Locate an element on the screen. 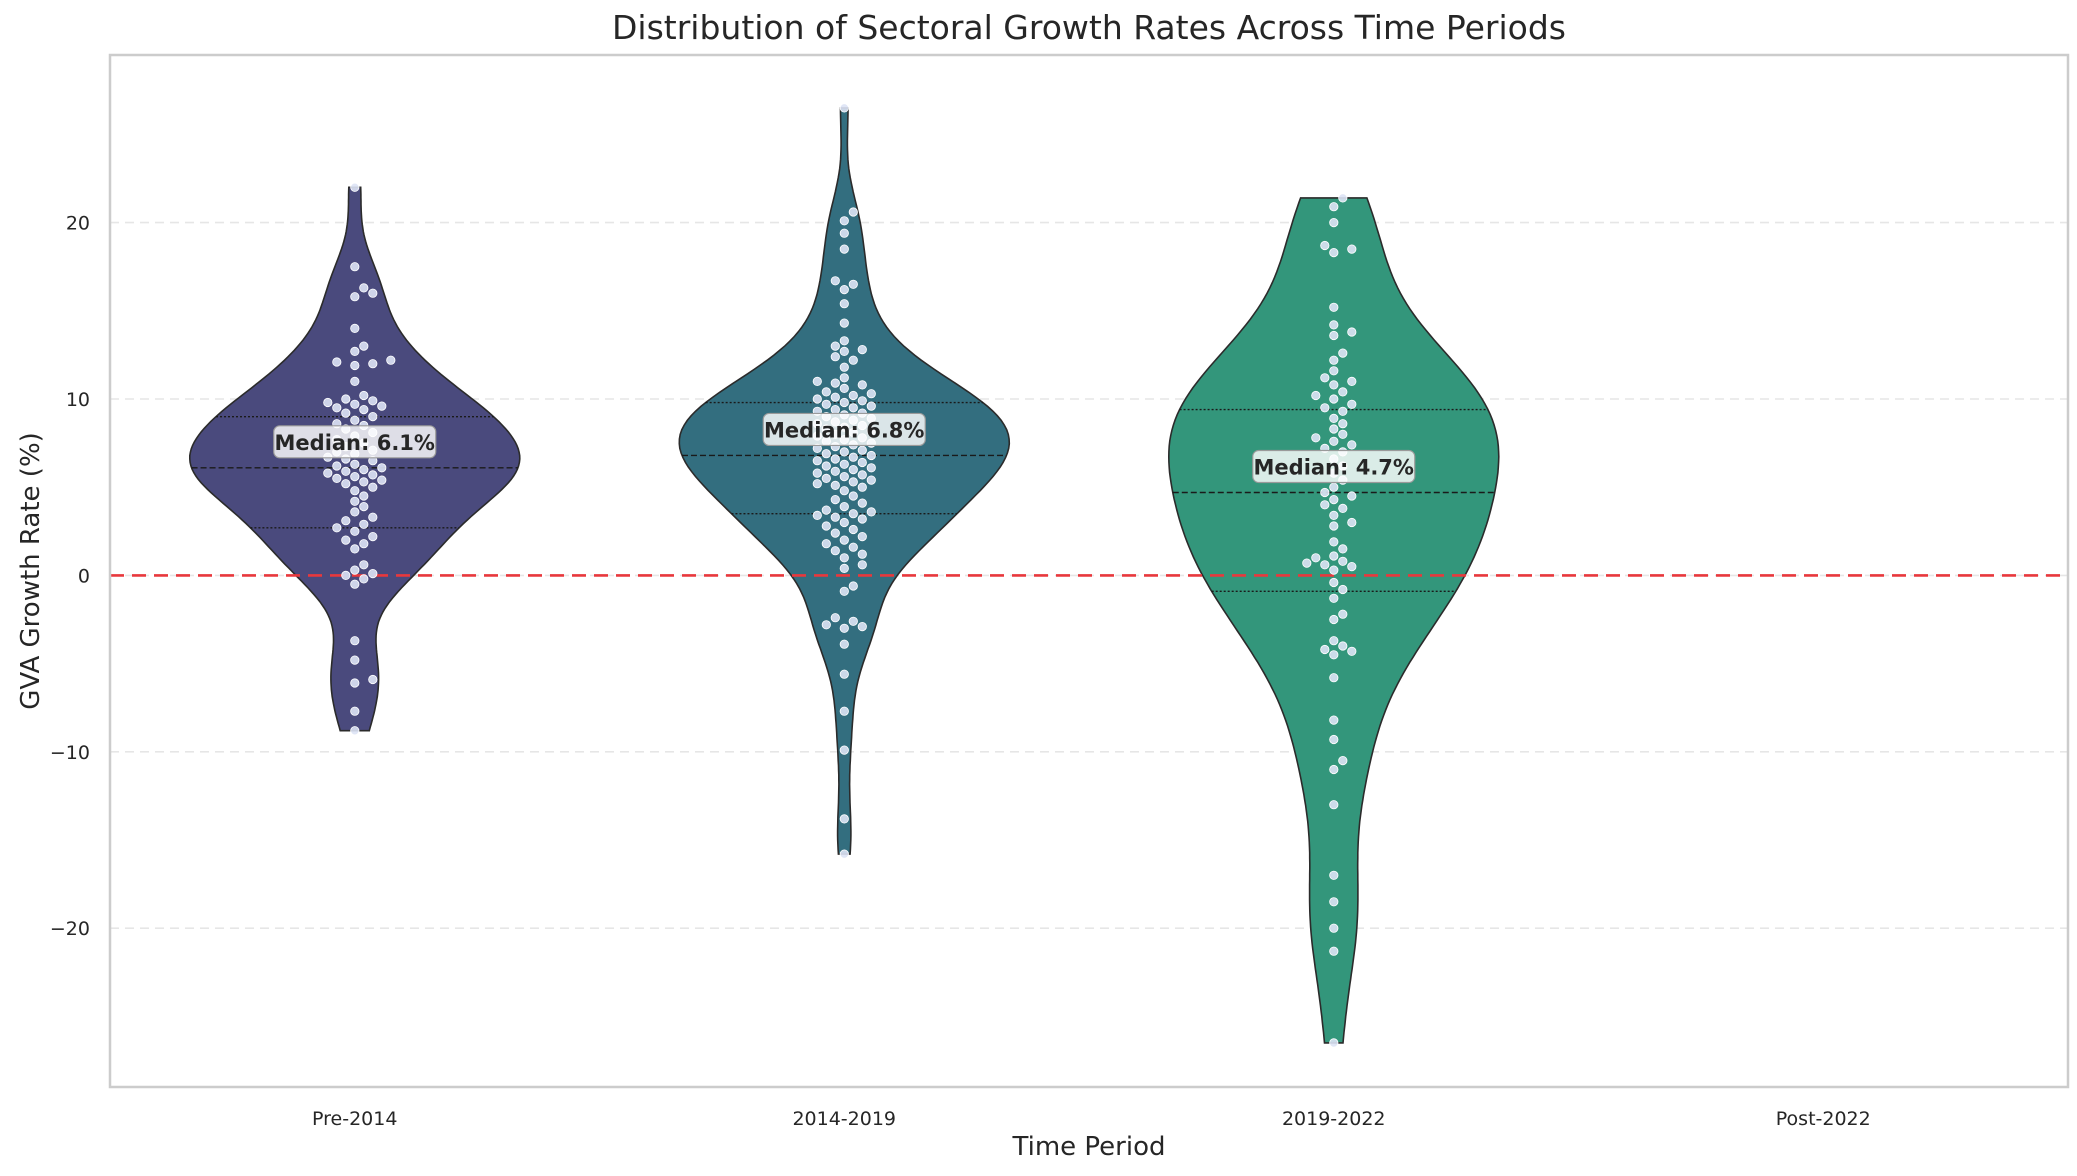  x-tick-label: Post-2022 is located at coordinates (1823, 1119).